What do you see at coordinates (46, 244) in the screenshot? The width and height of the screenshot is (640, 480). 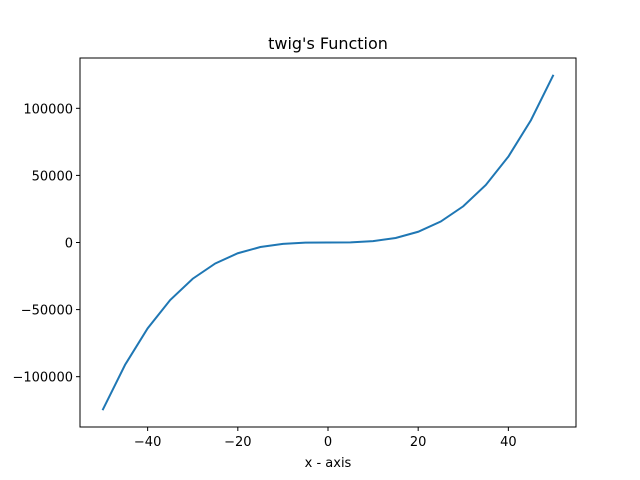 I see `y-ticks: −100000 −50000 0 50000 100000` at bounding box center [46, 244].